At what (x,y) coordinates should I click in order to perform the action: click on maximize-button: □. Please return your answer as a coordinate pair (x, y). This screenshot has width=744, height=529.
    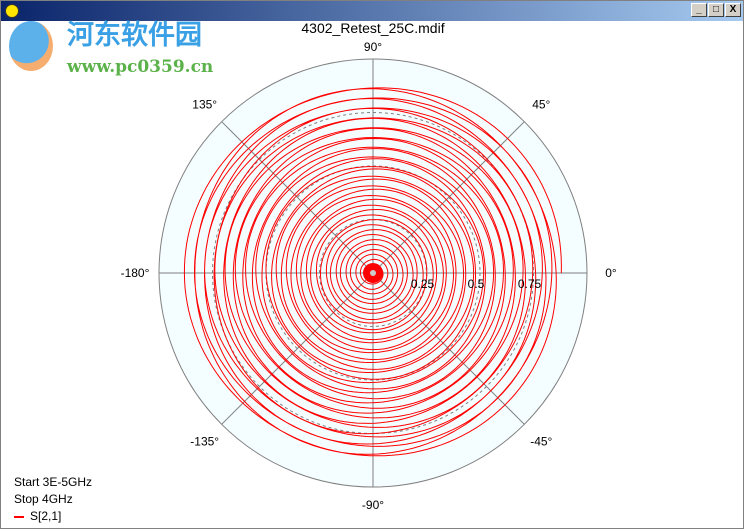
    Looking at the image, I should click on (716, 10).